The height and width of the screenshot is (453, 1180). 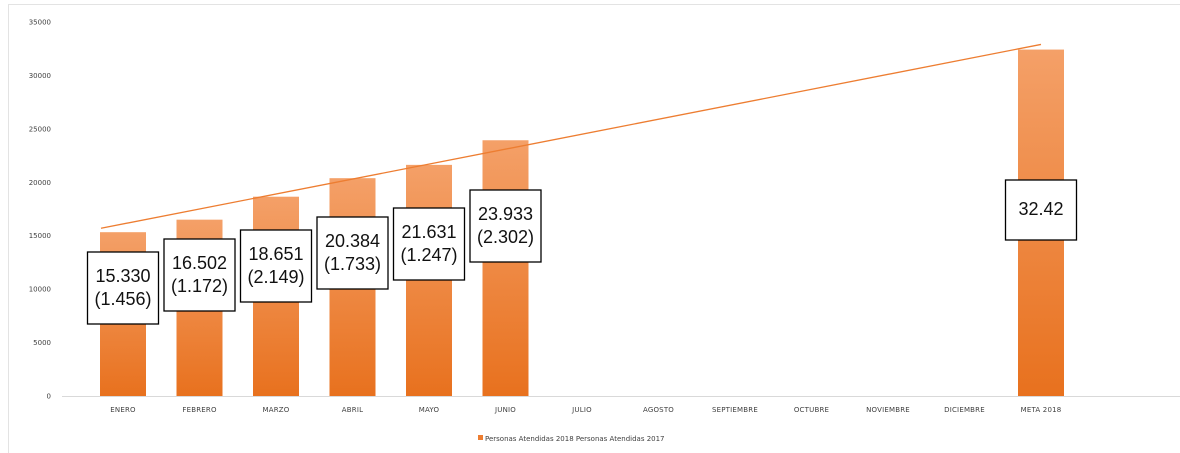 What do you see at coordinates (199, 410) in the screenshot?
I see `x-tick-label: FEBRERO` at bounding box center [199, 410].